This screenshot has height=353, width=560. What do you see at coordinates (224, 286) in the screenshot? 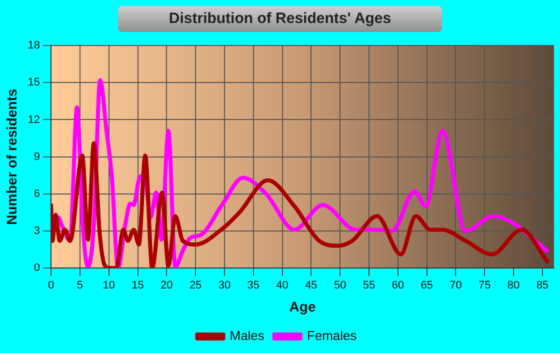
I see `x-tick-label: 30` at bounding box center [224, 286].